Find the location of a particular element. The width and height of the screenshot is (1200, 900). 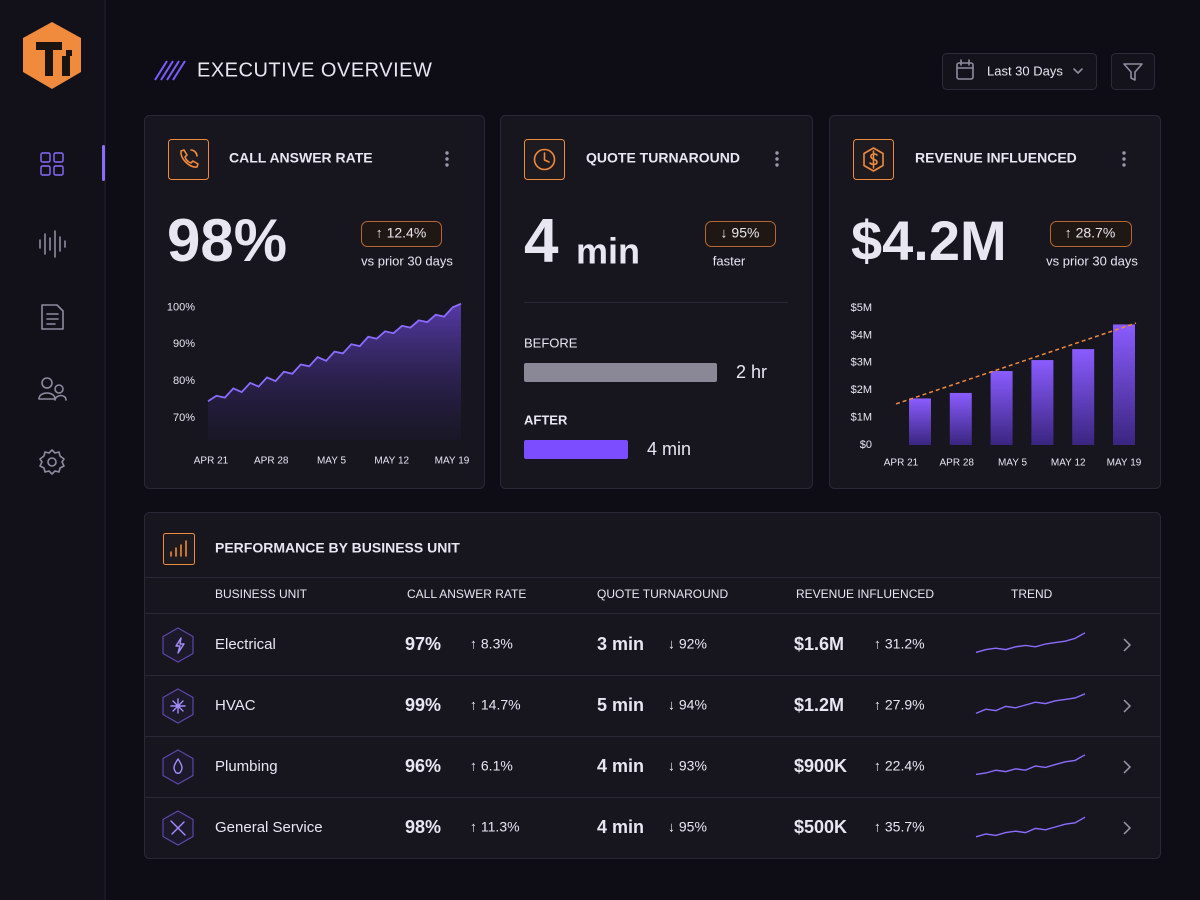

y-tick-label: $2M is located at coordinates (861, 390).